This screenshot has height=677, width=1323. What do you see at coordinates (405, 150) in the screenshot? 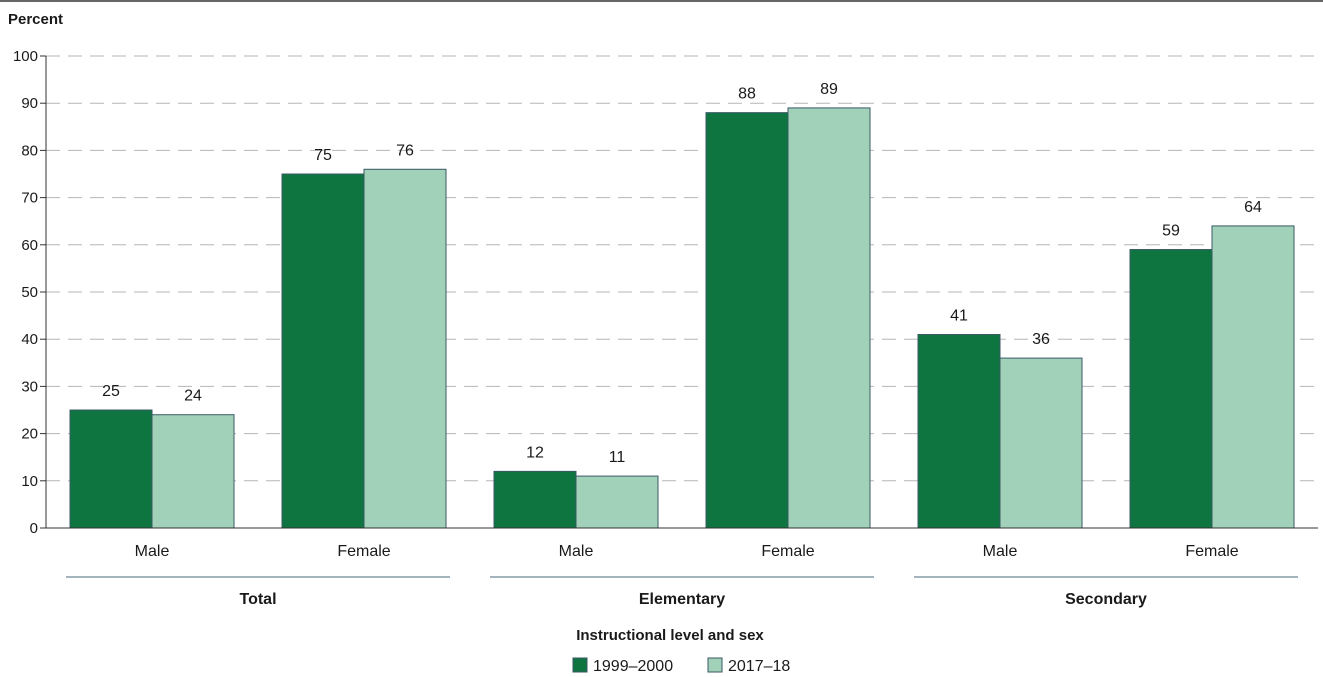
I see `data-label: 76` at bounding box center [405, 150].